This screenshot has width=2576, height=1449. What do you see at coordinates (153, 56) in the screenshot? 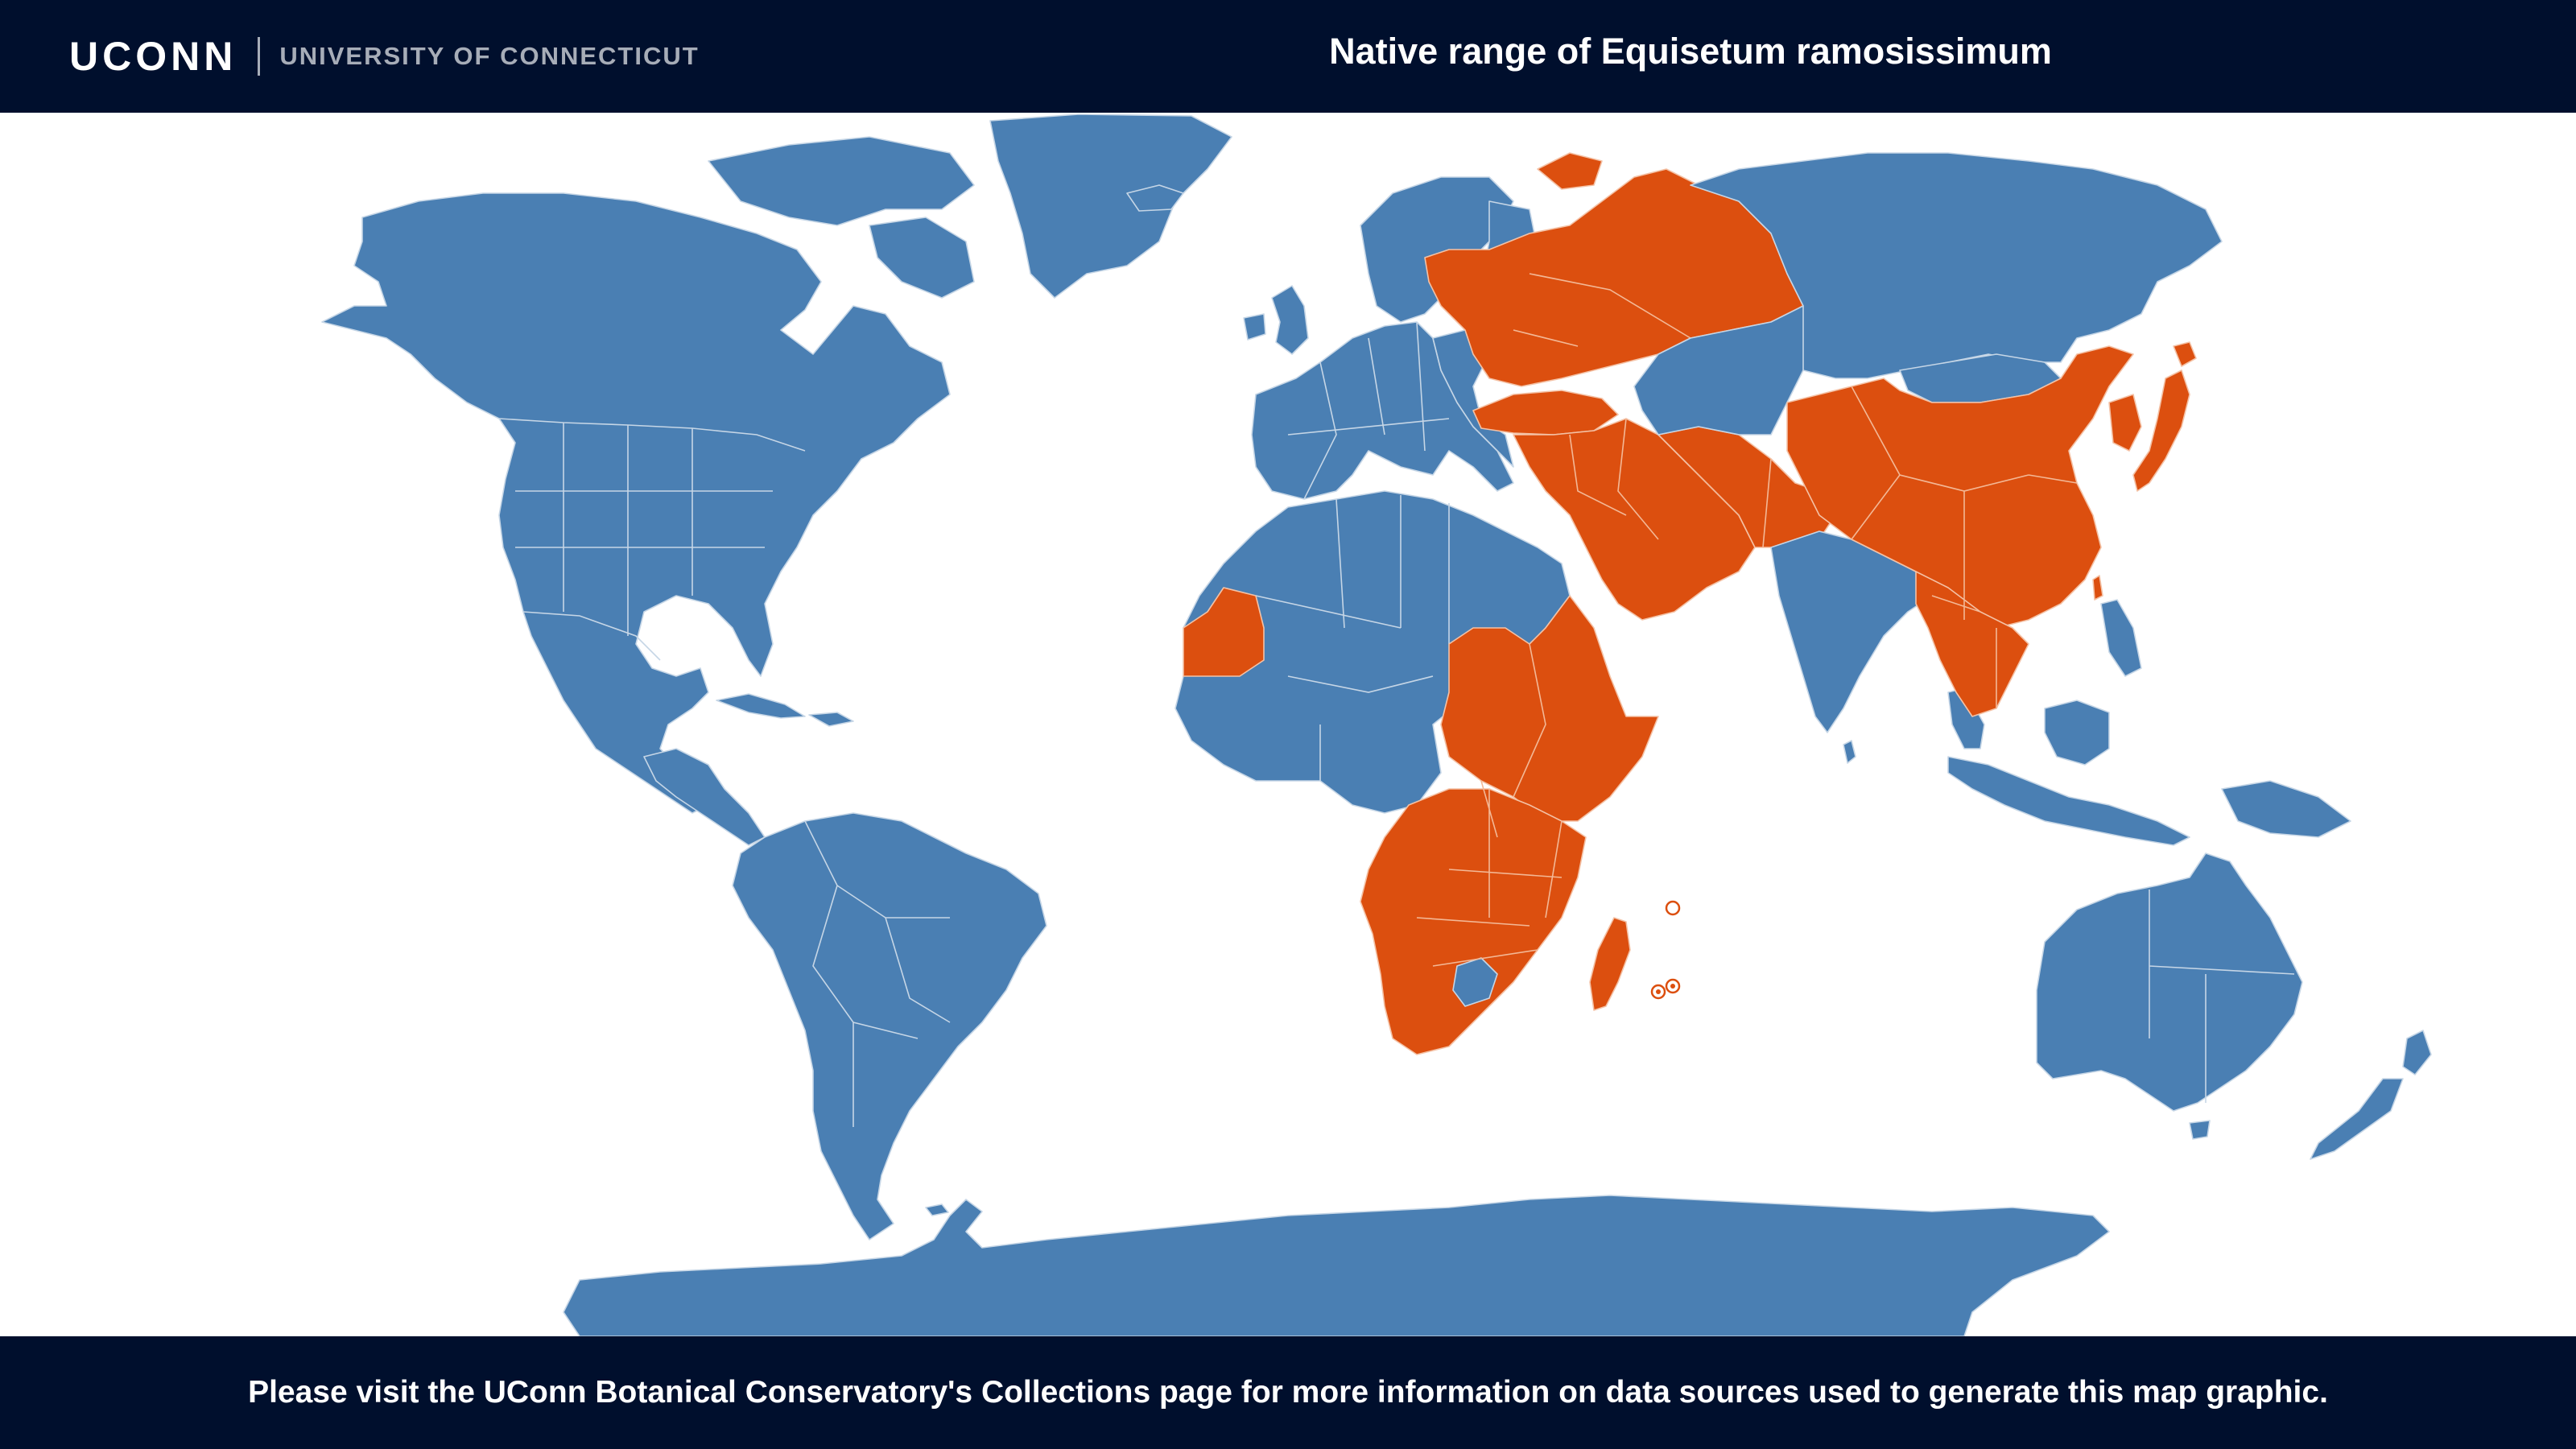
I see `logo-wordmark: UCONN` at bounding box center [153, 56].